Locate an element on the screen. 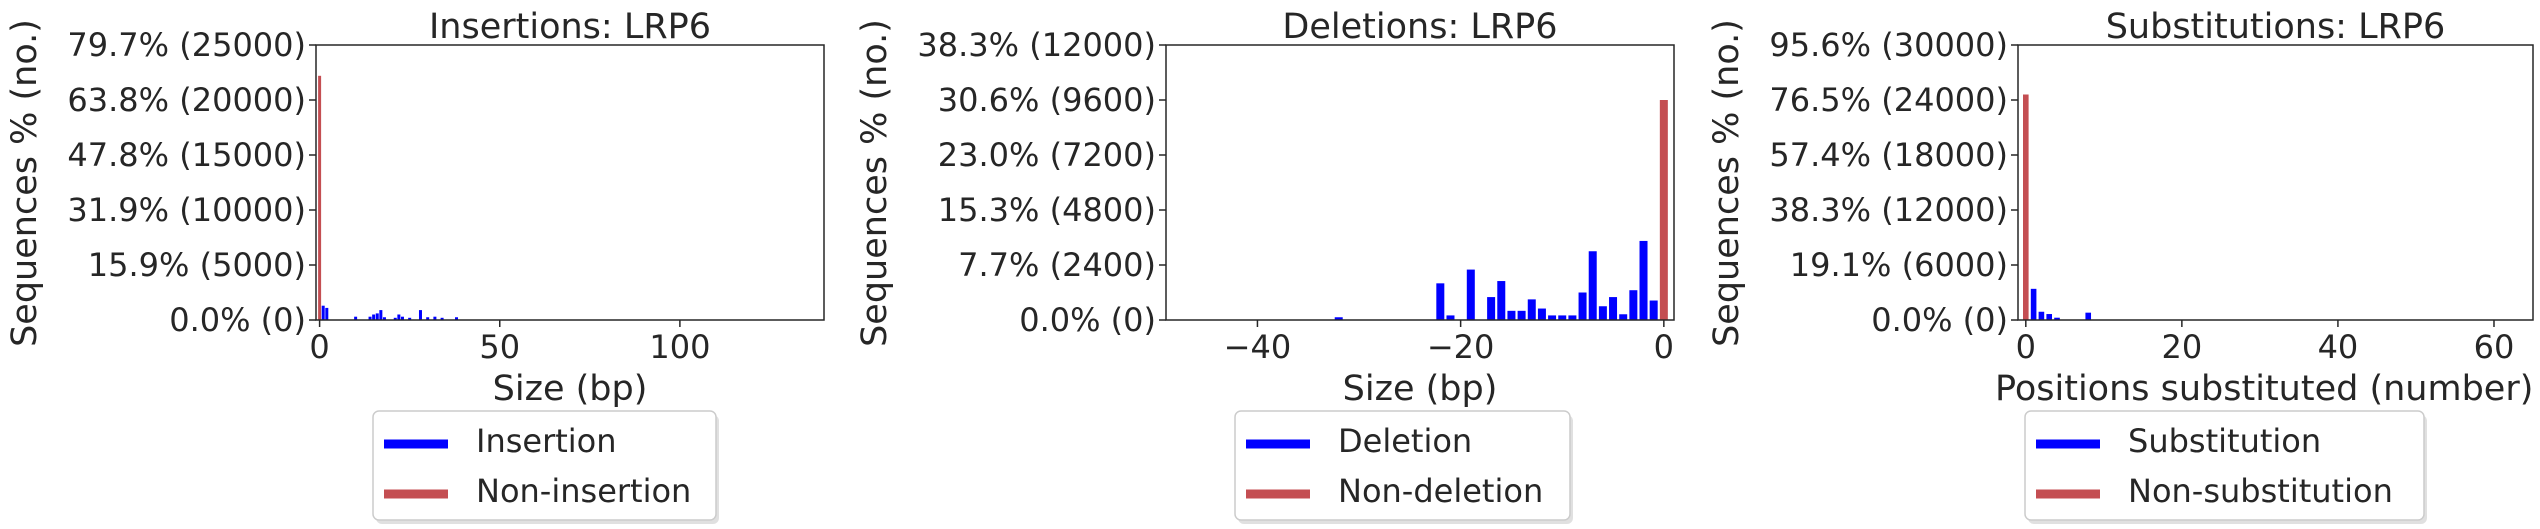 The height and width of the screenshot is (529, 2540). legend: Insertion Non-insertion is located at coordinates (545, 467).